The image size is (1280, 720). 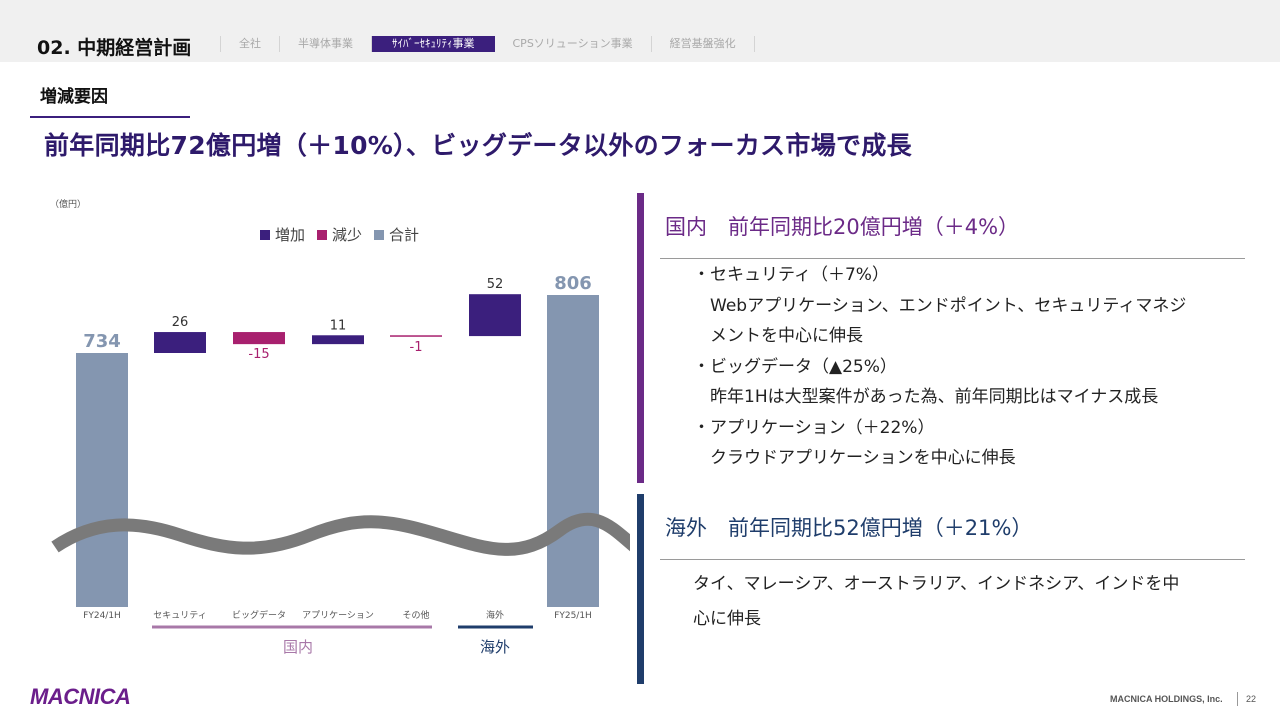 What do you see at coordinates (180, 342) in the screenshot?
I see `bar-セキュリティ` at bounding box center [180, 342].